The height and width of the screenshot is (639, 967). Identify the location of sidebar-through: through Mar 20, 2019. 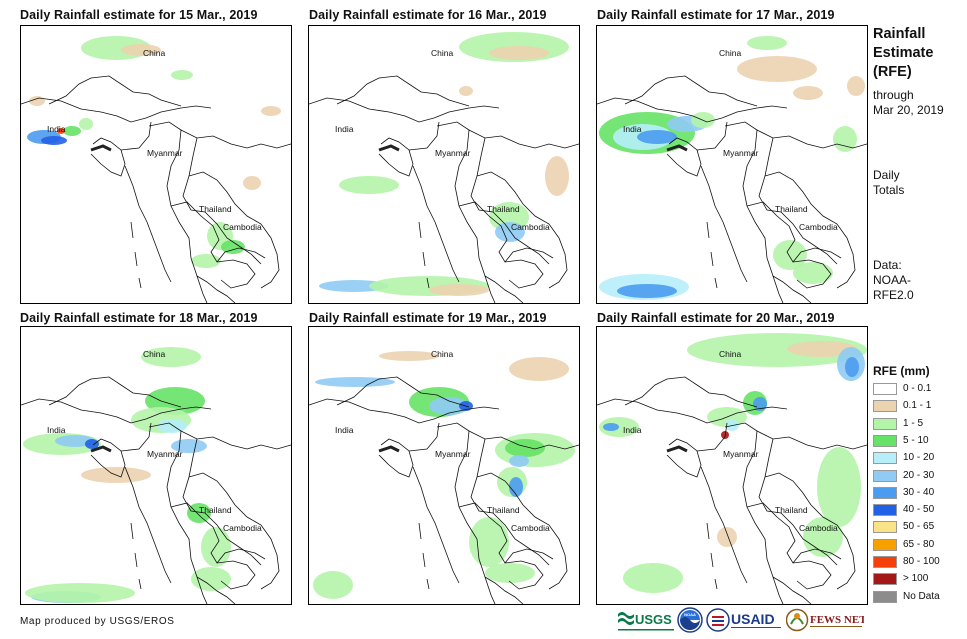
(908, 103).